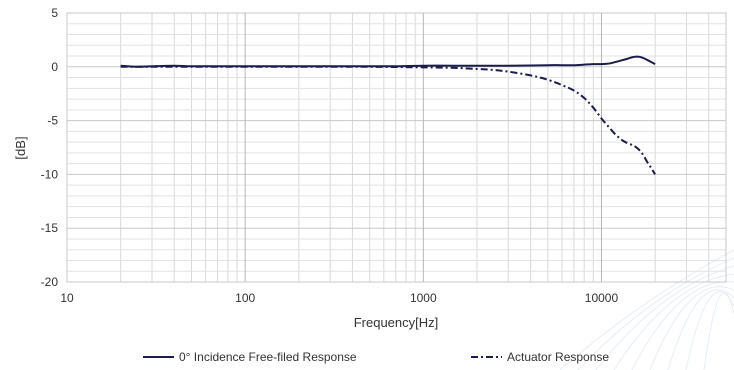  What do you see at coordinates (268, 357) in the screenshot?
I see `legend-label-free-field: 0° Incidence Free-filed Response` at bounding box center [268, 357].